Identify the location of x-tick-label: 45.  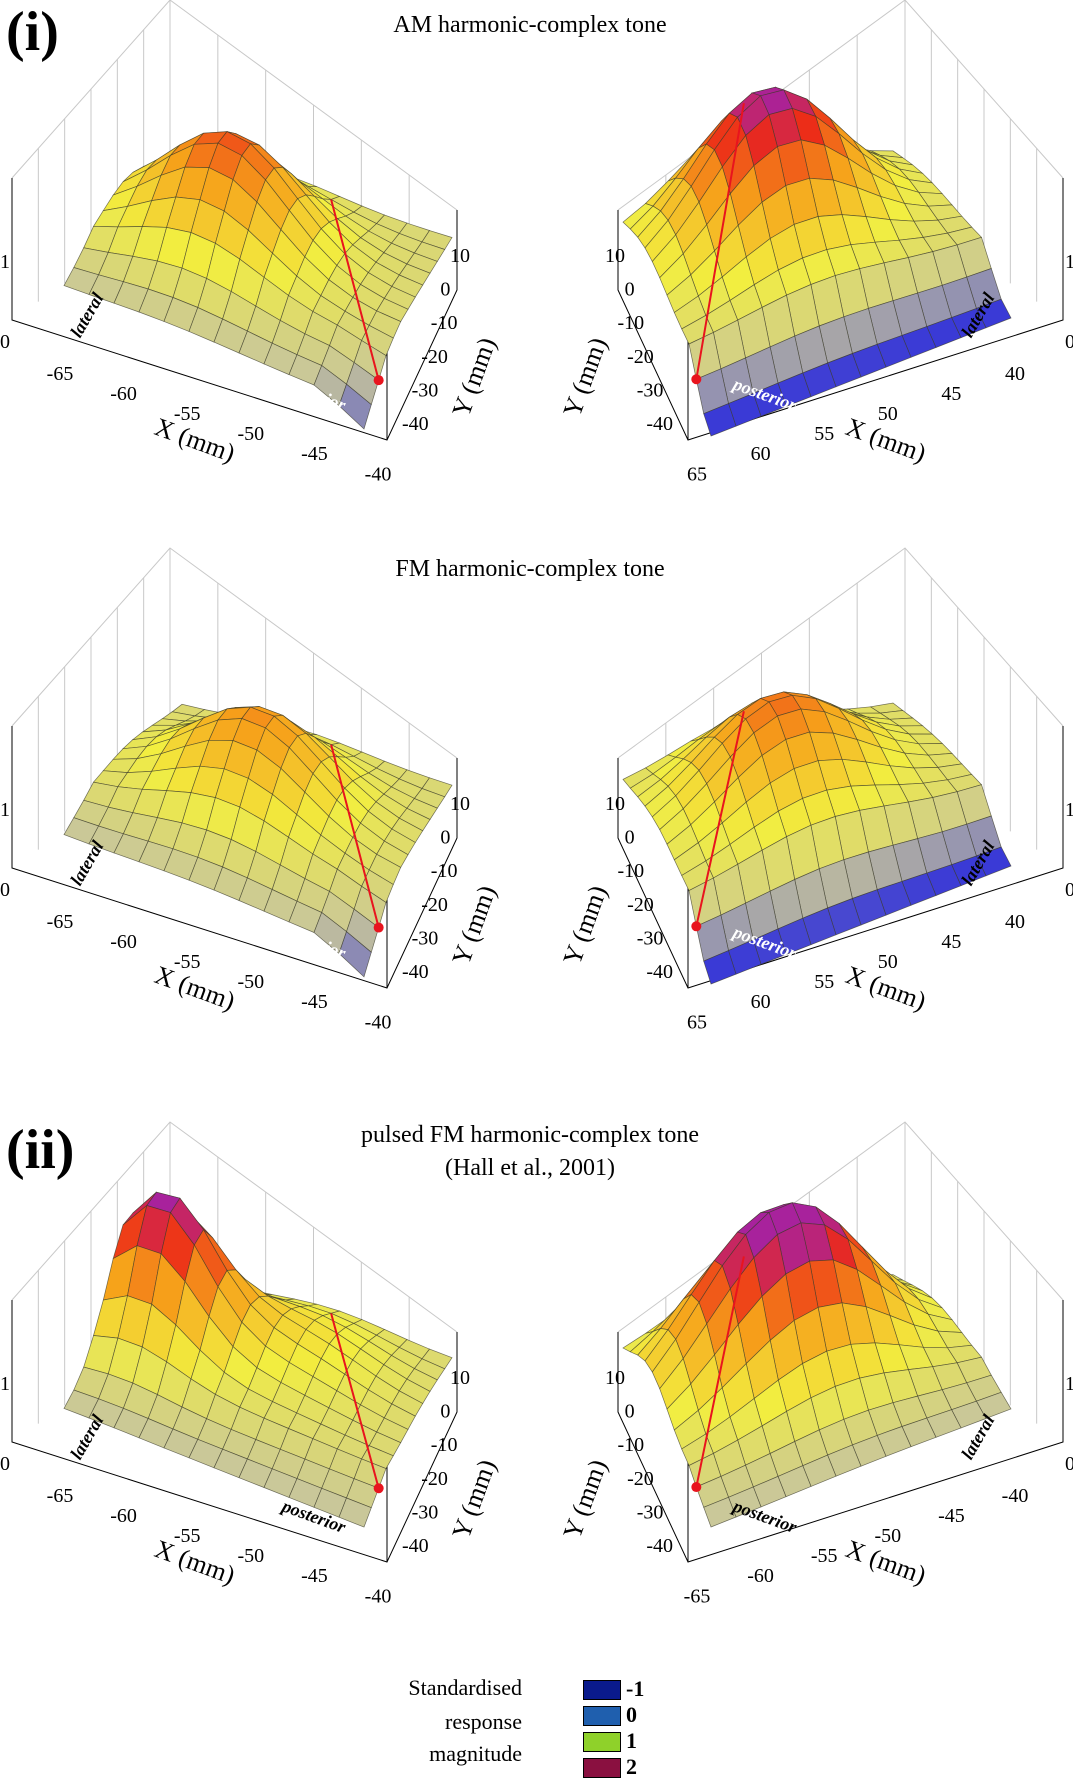
(951, 942).